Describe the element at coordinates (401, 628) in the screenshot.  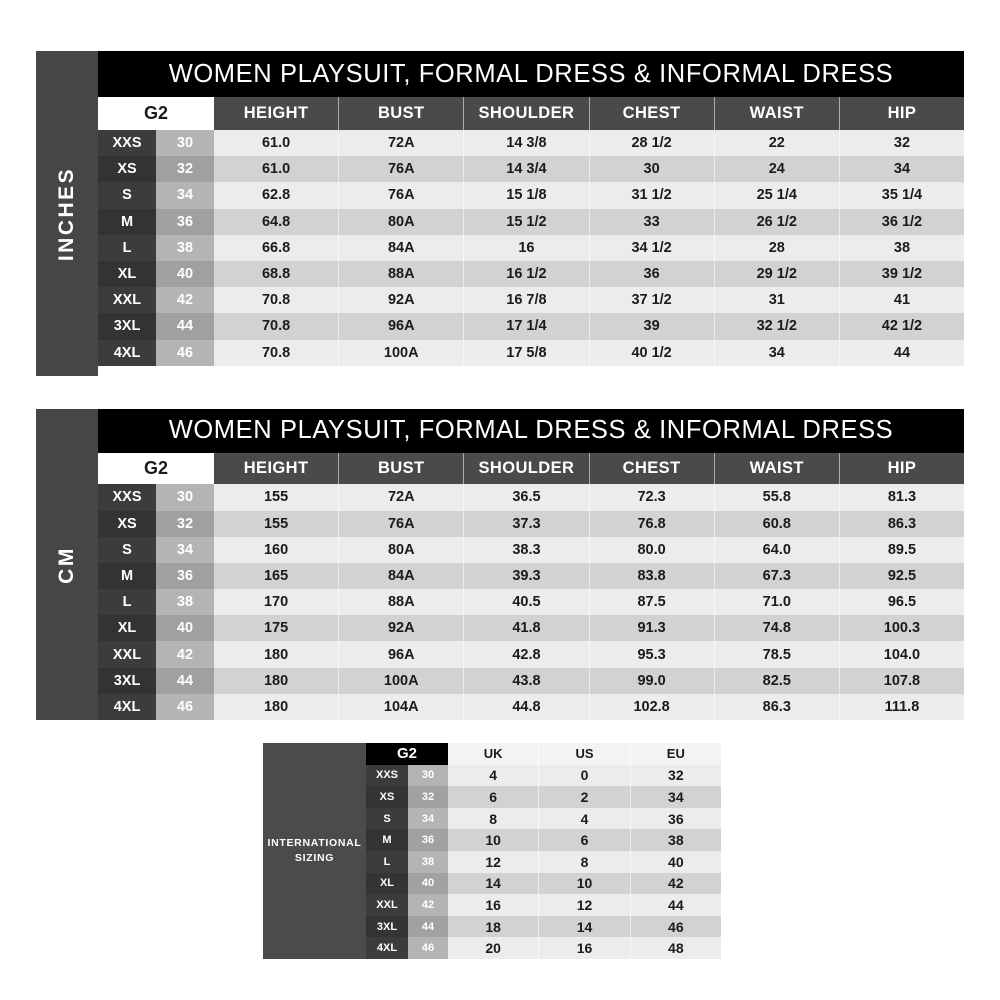
I see `cell-bust: 92A` at that location.